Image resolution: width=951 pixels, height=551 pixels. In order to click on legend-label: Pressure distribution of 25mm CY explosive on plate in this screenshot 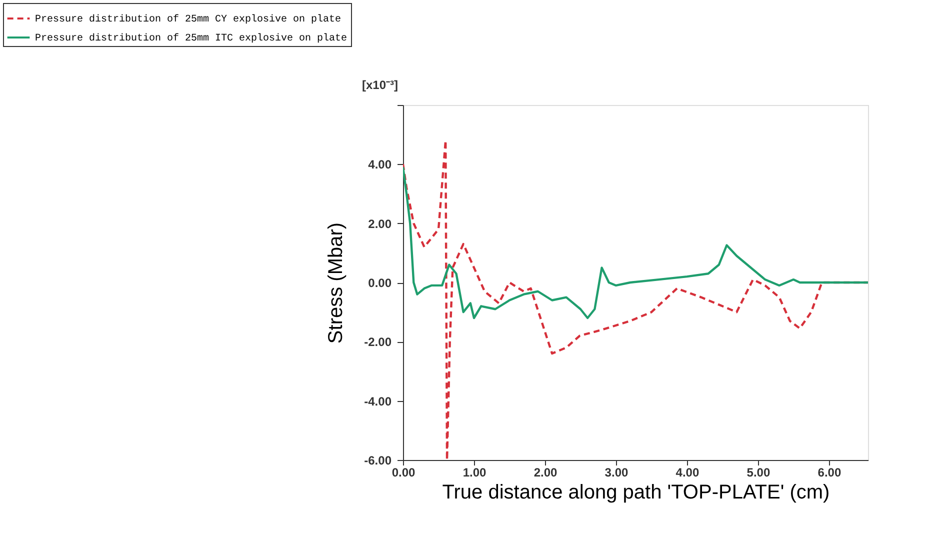, I will do `click(188, 20)`.